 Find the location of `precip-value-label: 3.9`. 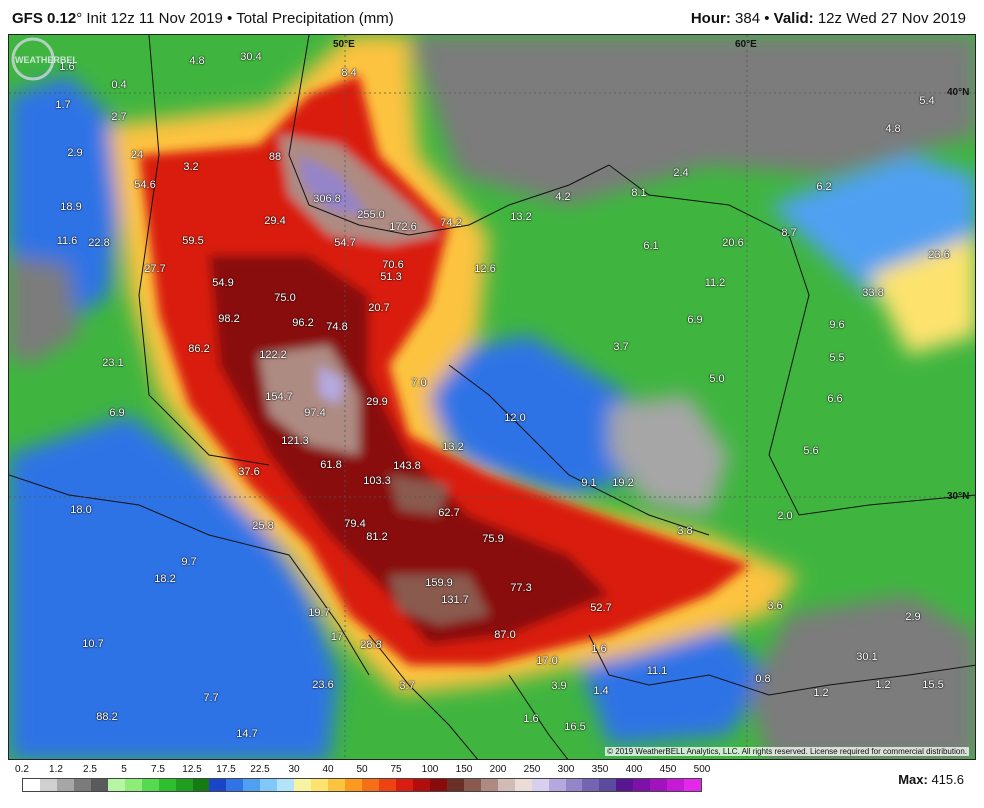

precip-value-label: 3.9 is located at coordinates (559, 686).